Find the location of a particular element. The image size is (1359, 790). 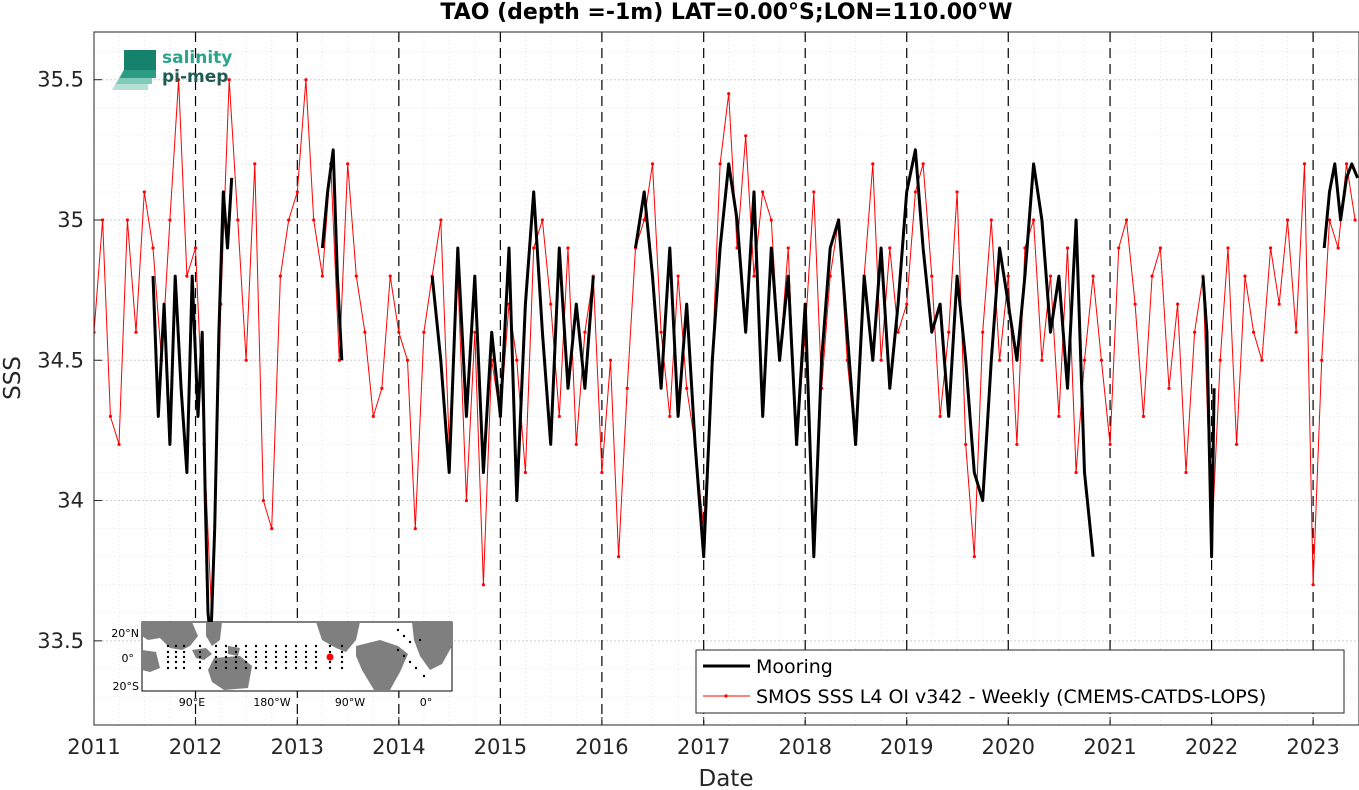

y-tick-label: 34 is located at coordinates (70, 501).